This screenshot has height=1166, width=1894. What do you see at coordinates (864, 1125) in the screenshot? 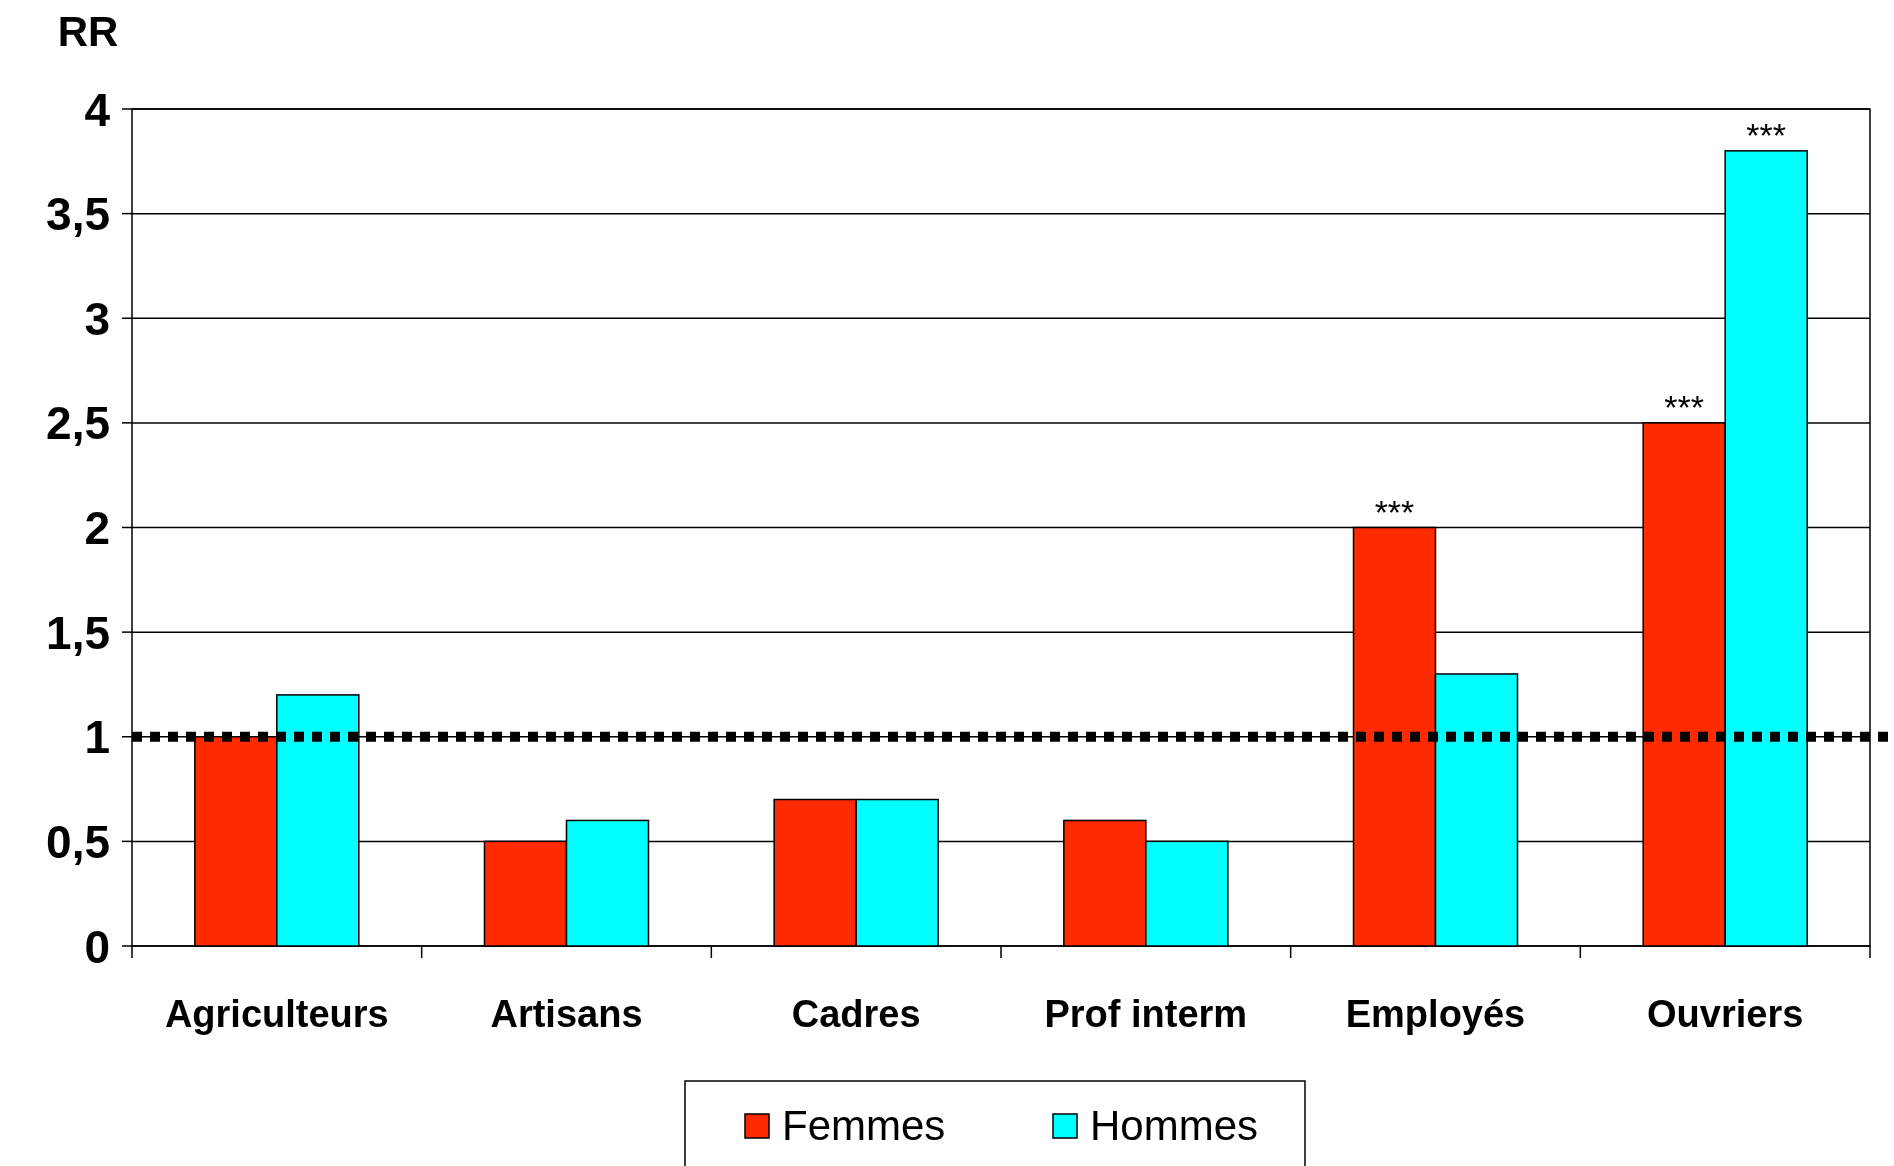
I see `legend-label: Femmes` at bounding box center [864, 1125].